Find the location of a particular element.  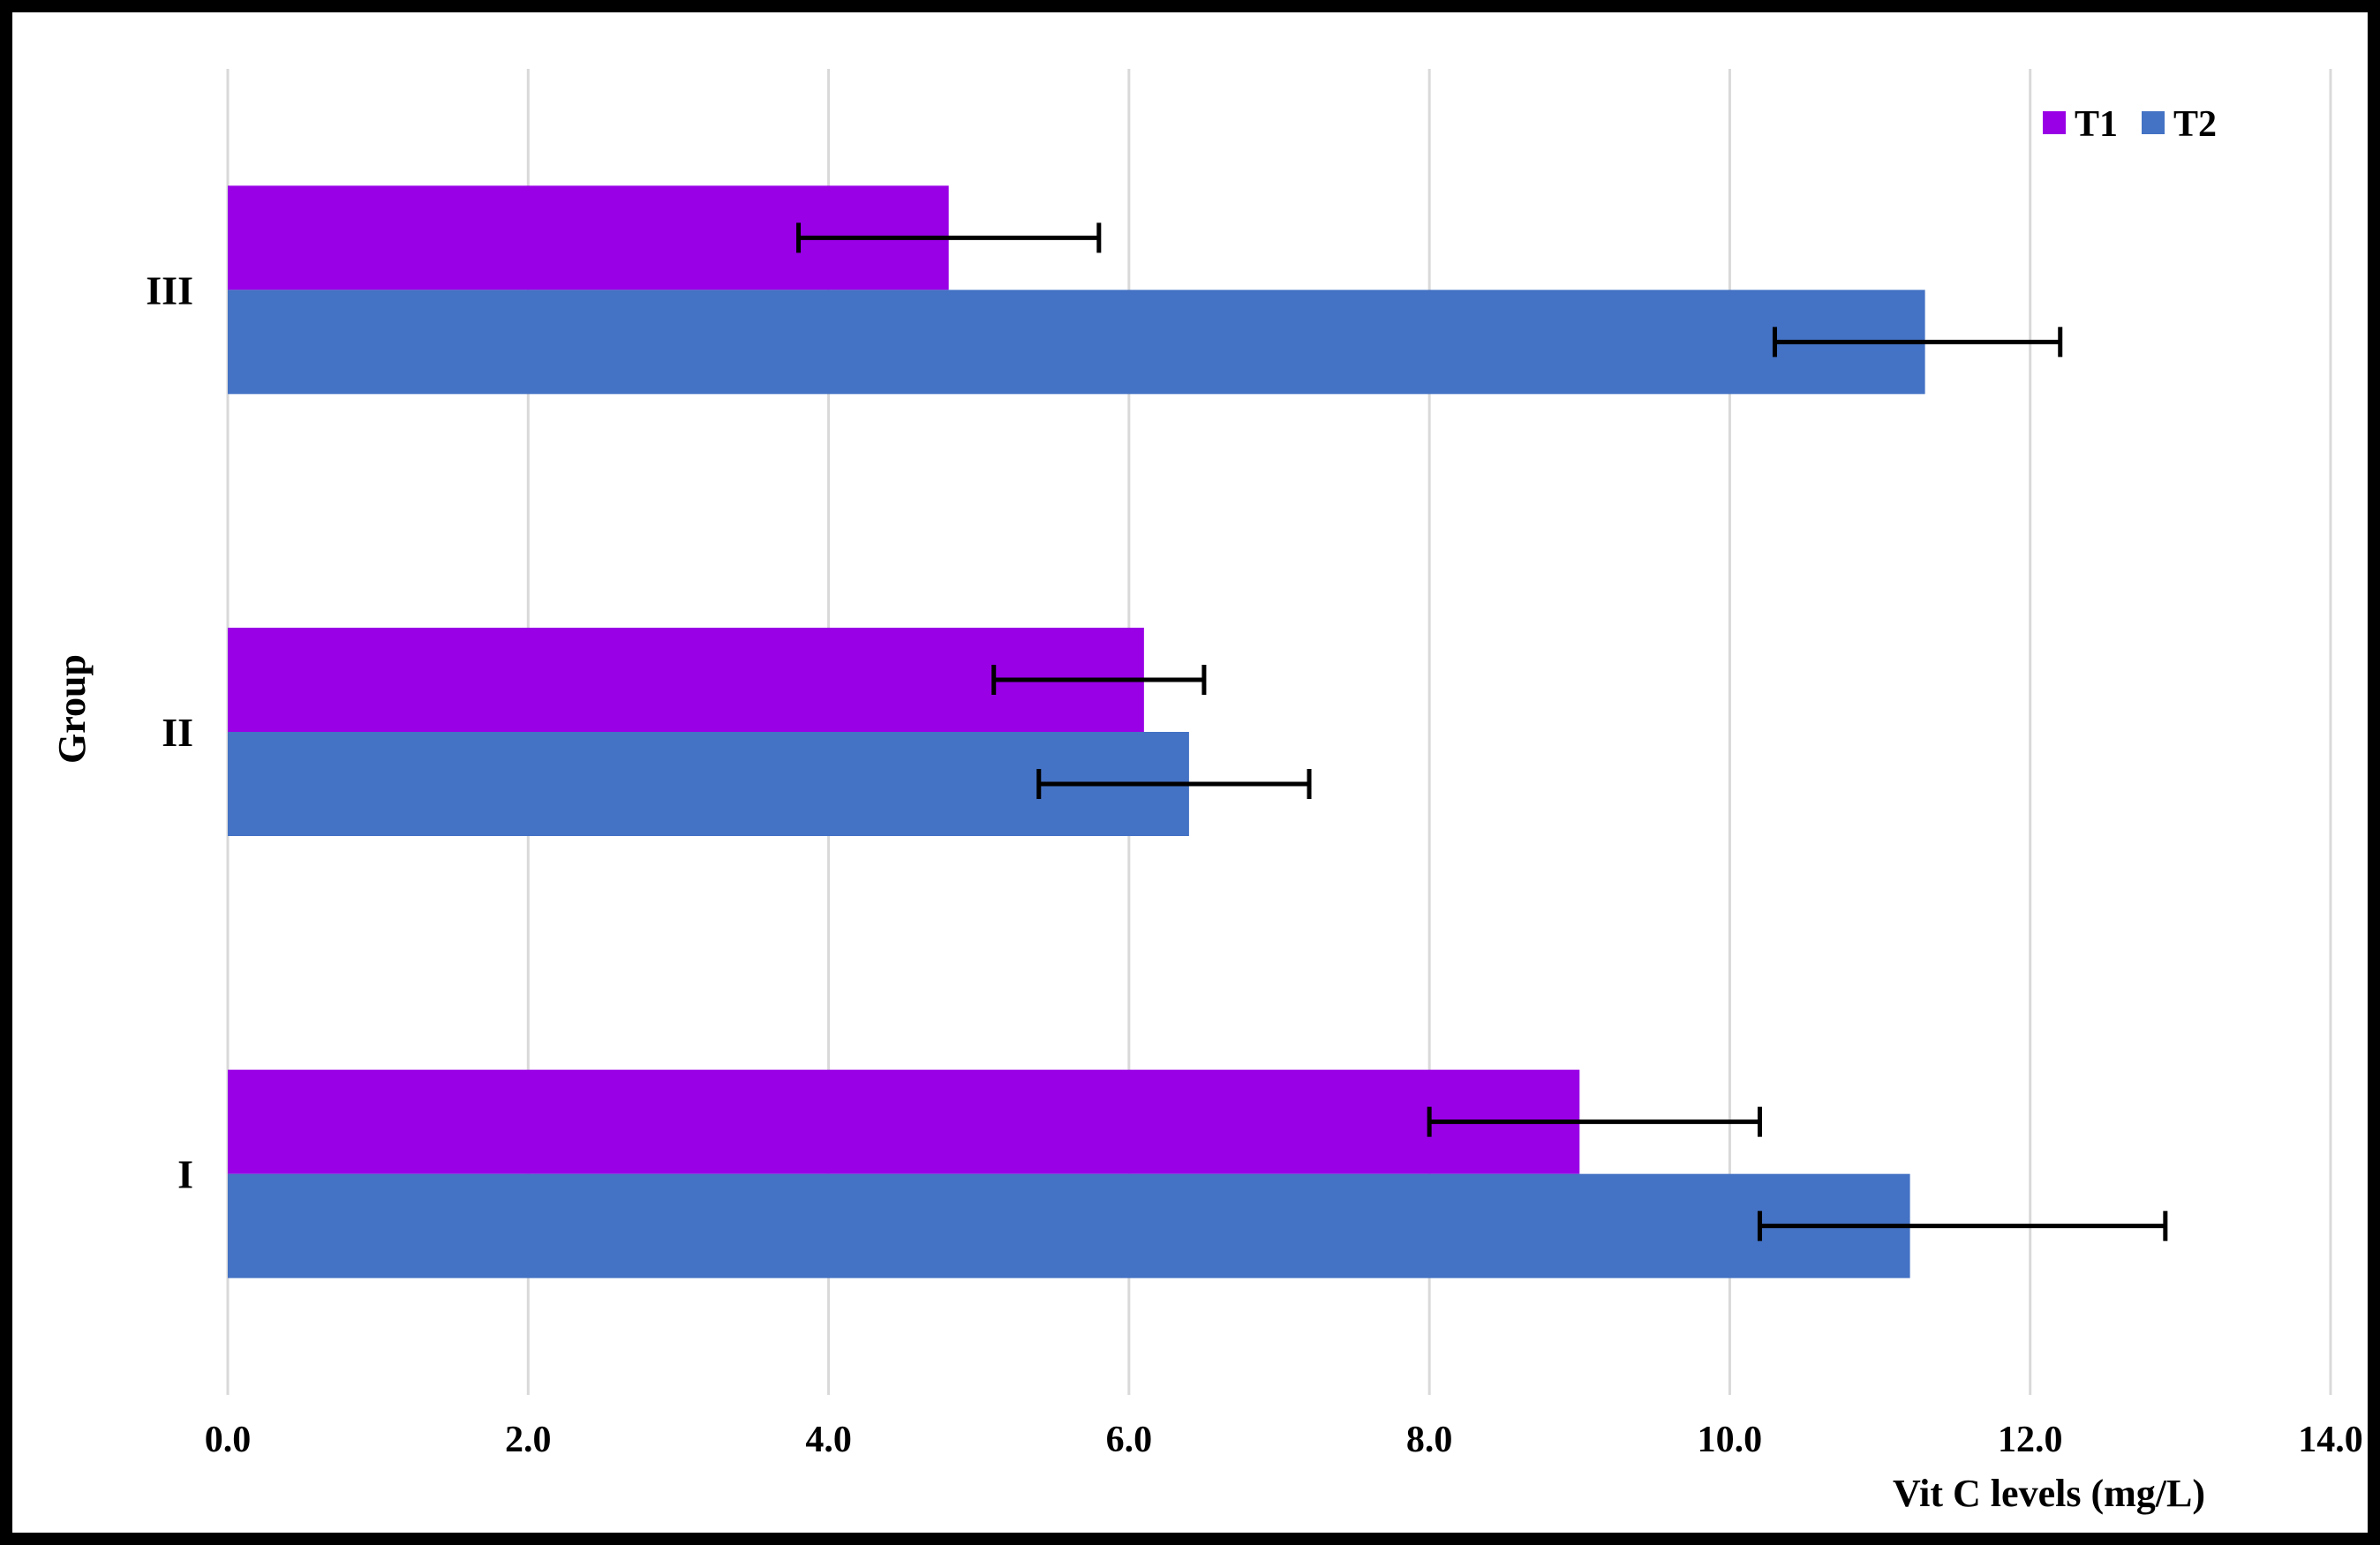

bar-T2-II is located at coordinates (708, 784).